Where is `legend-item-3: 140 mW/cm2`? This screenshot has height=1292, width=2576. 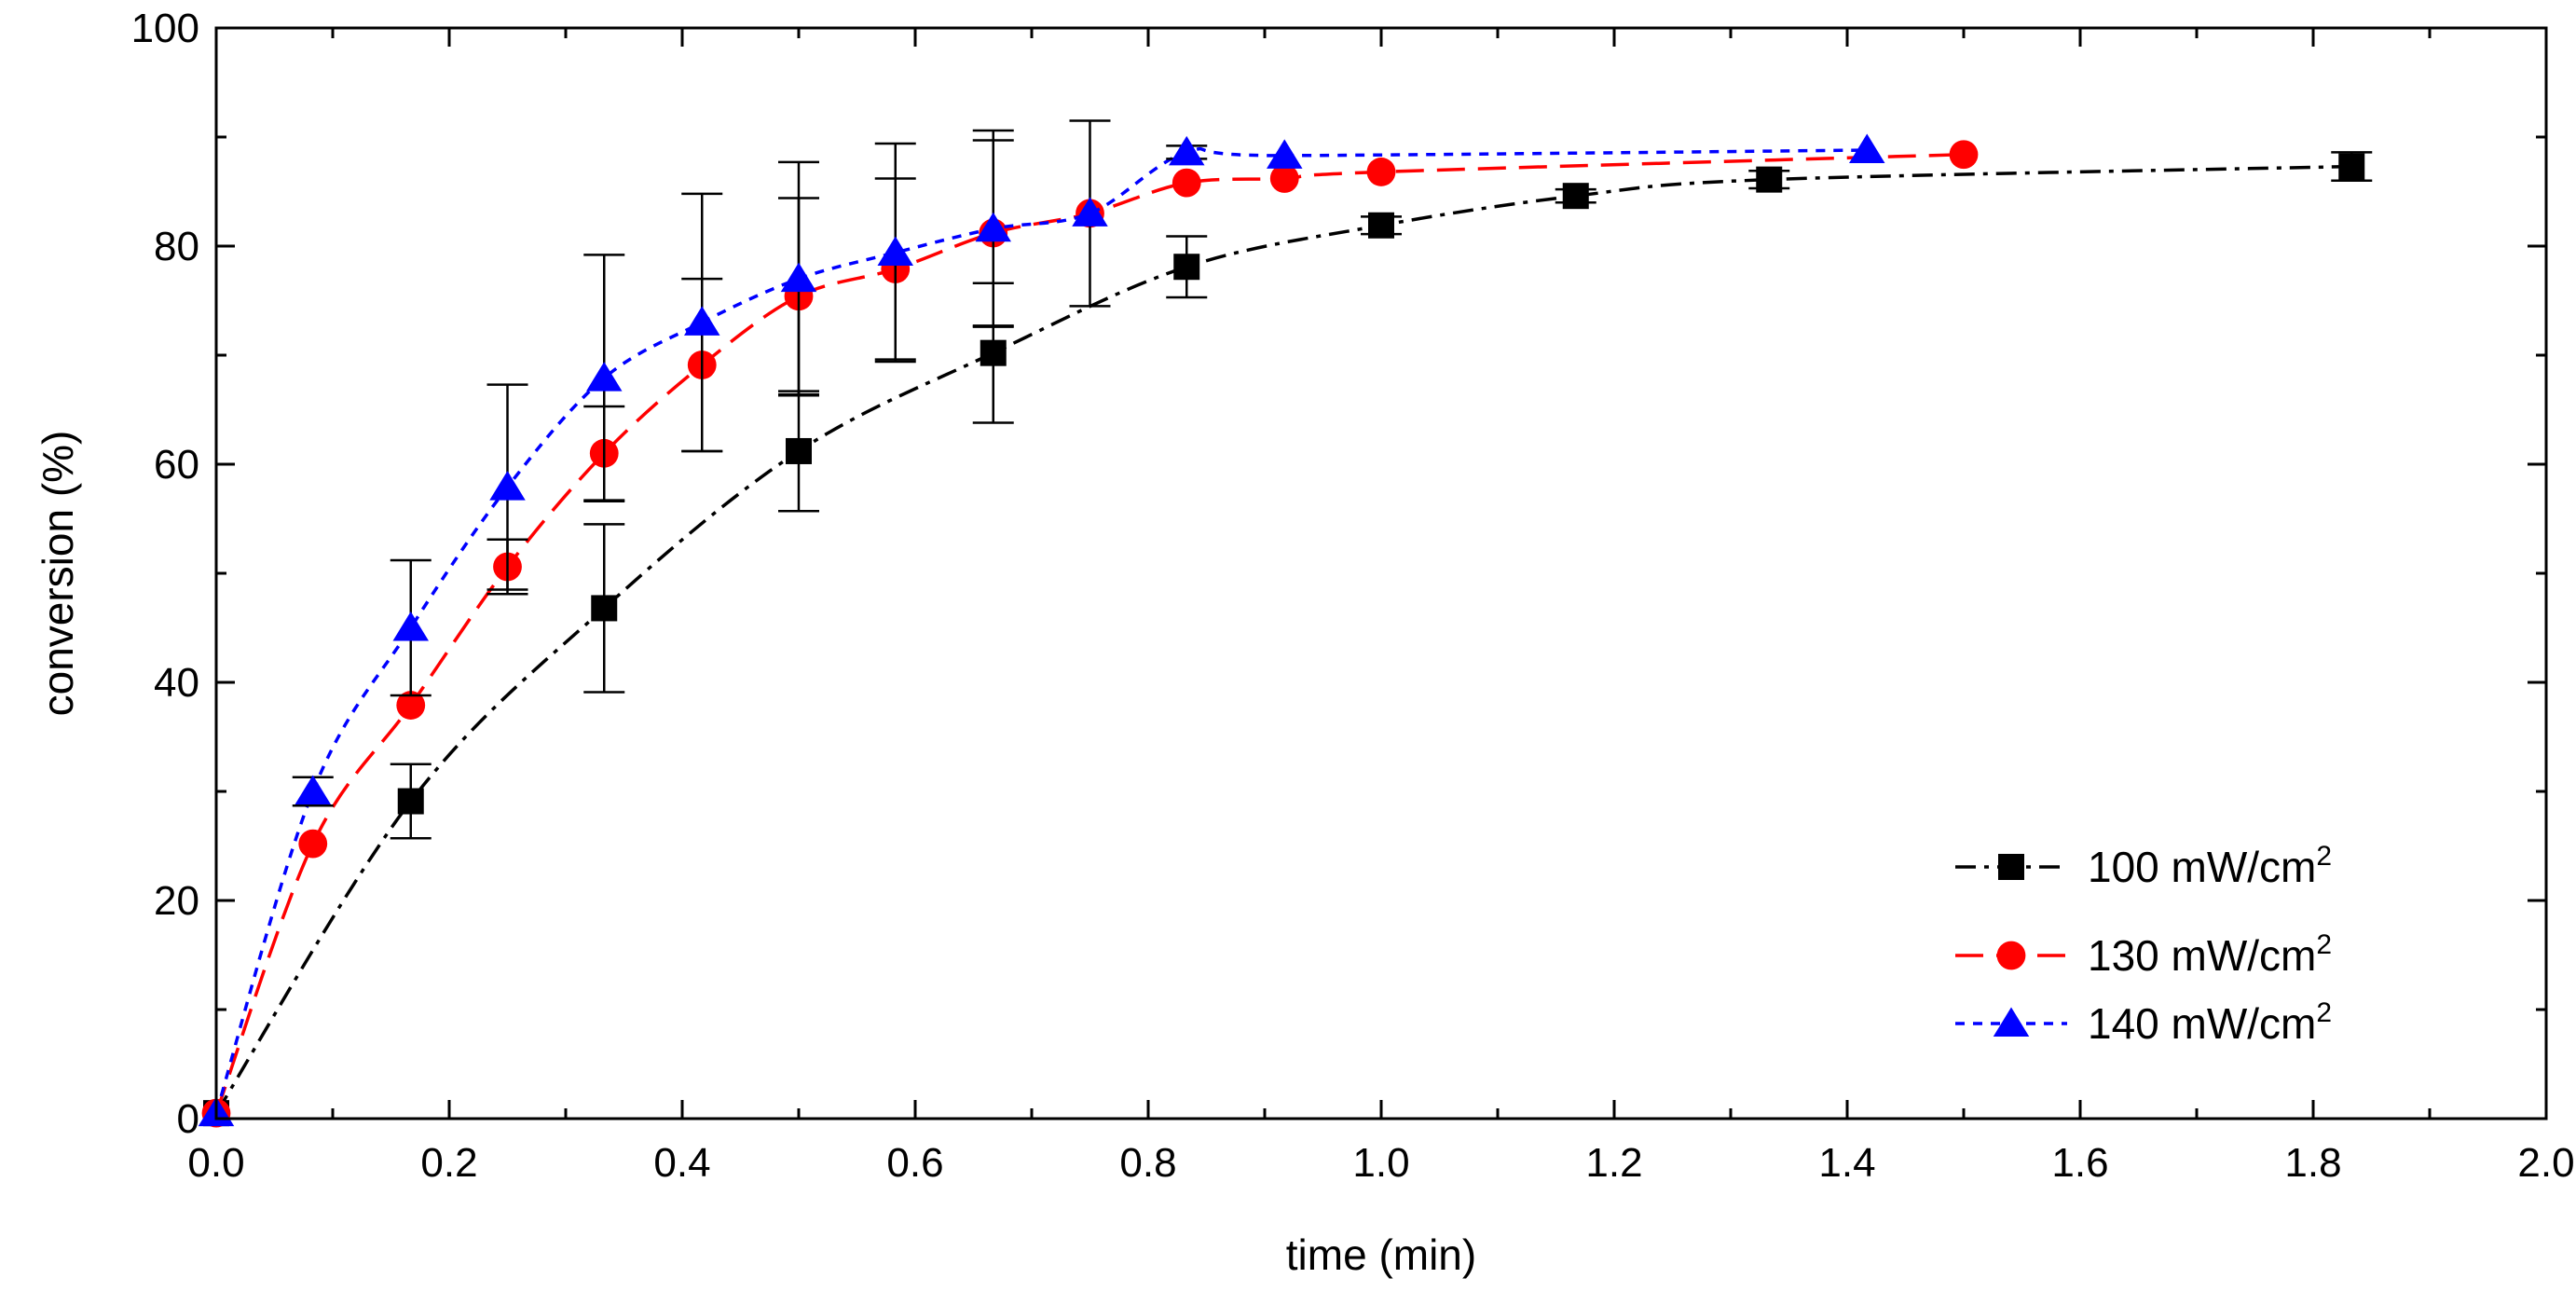
legend-item-3: 140 mW/cm2 is located at coordinates (2143, 1022).